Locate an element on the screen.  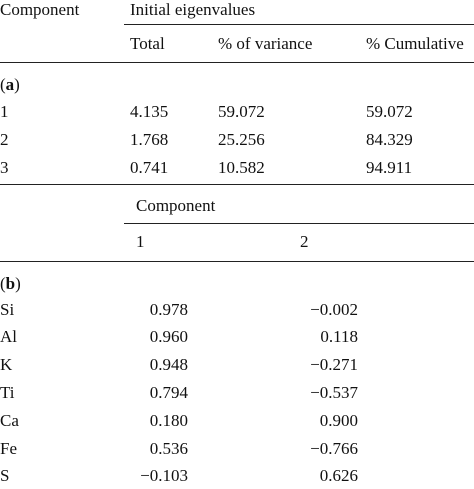
row-component-2: −0.537 is located at coordinates (334, 392).